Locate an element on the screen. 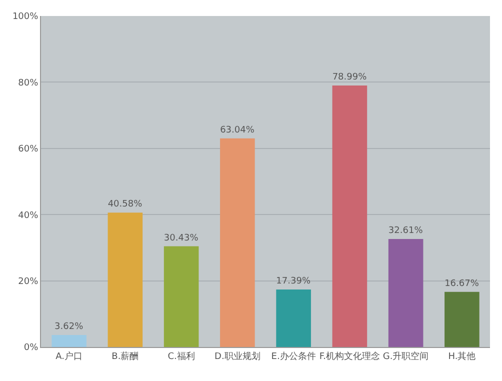 Image resolution: width=502 pixels, height=381 pixels. data-label: 78.99% is located at coordinates (350, 77).